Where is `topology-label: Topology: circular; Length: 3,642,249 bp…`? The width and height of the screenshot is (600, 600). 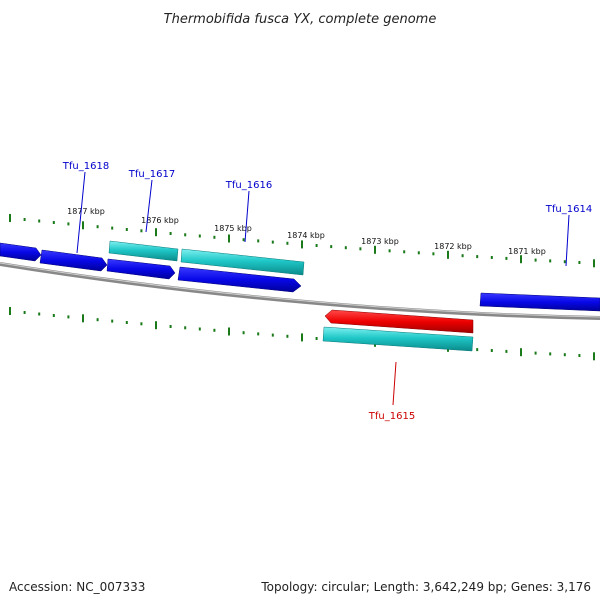 topology-label: Topology: circular; Length: 3,642,249 bp… is located at coordinates (426, 587).